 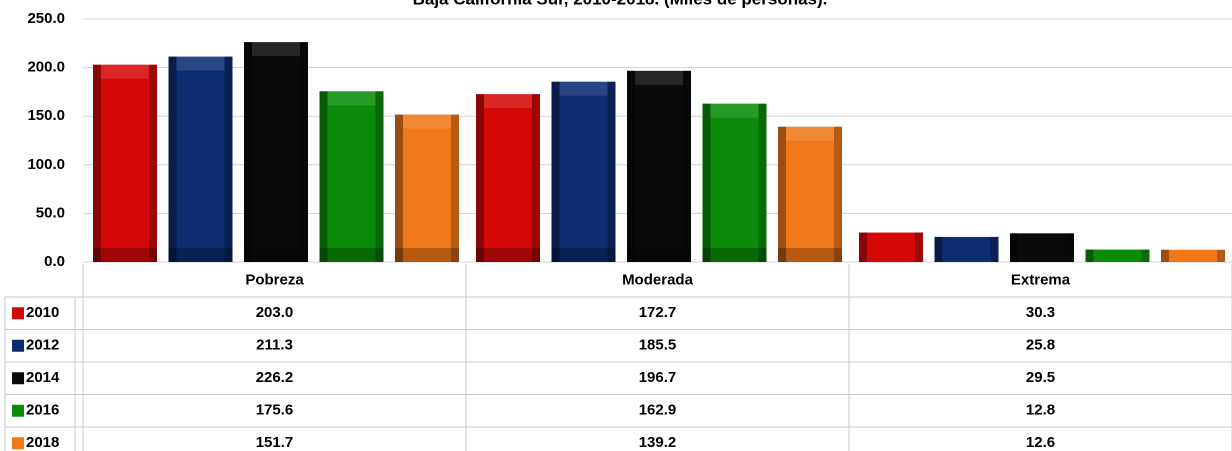 What do you see at coordinates (658, 442) in the screenshot?
I see `table-value: 139.2` at bounding box center [658, 442].